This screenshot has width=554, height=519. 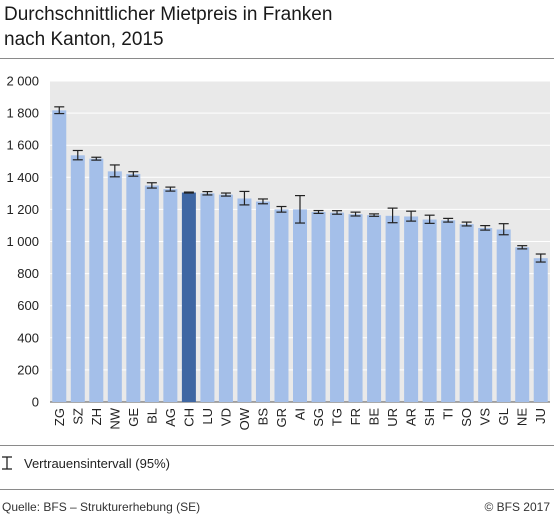 What do you see at coordinates (170, 295) in the screenshot?
I see `bar-ag` at bounding box center [170, 295].